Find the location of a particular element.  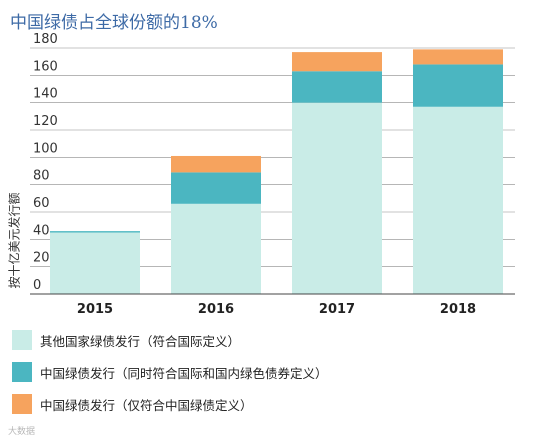

legend-label: 中国绿债发行（同时符合国际和国内绿色债券定义） is located at coordinates (184, 372).